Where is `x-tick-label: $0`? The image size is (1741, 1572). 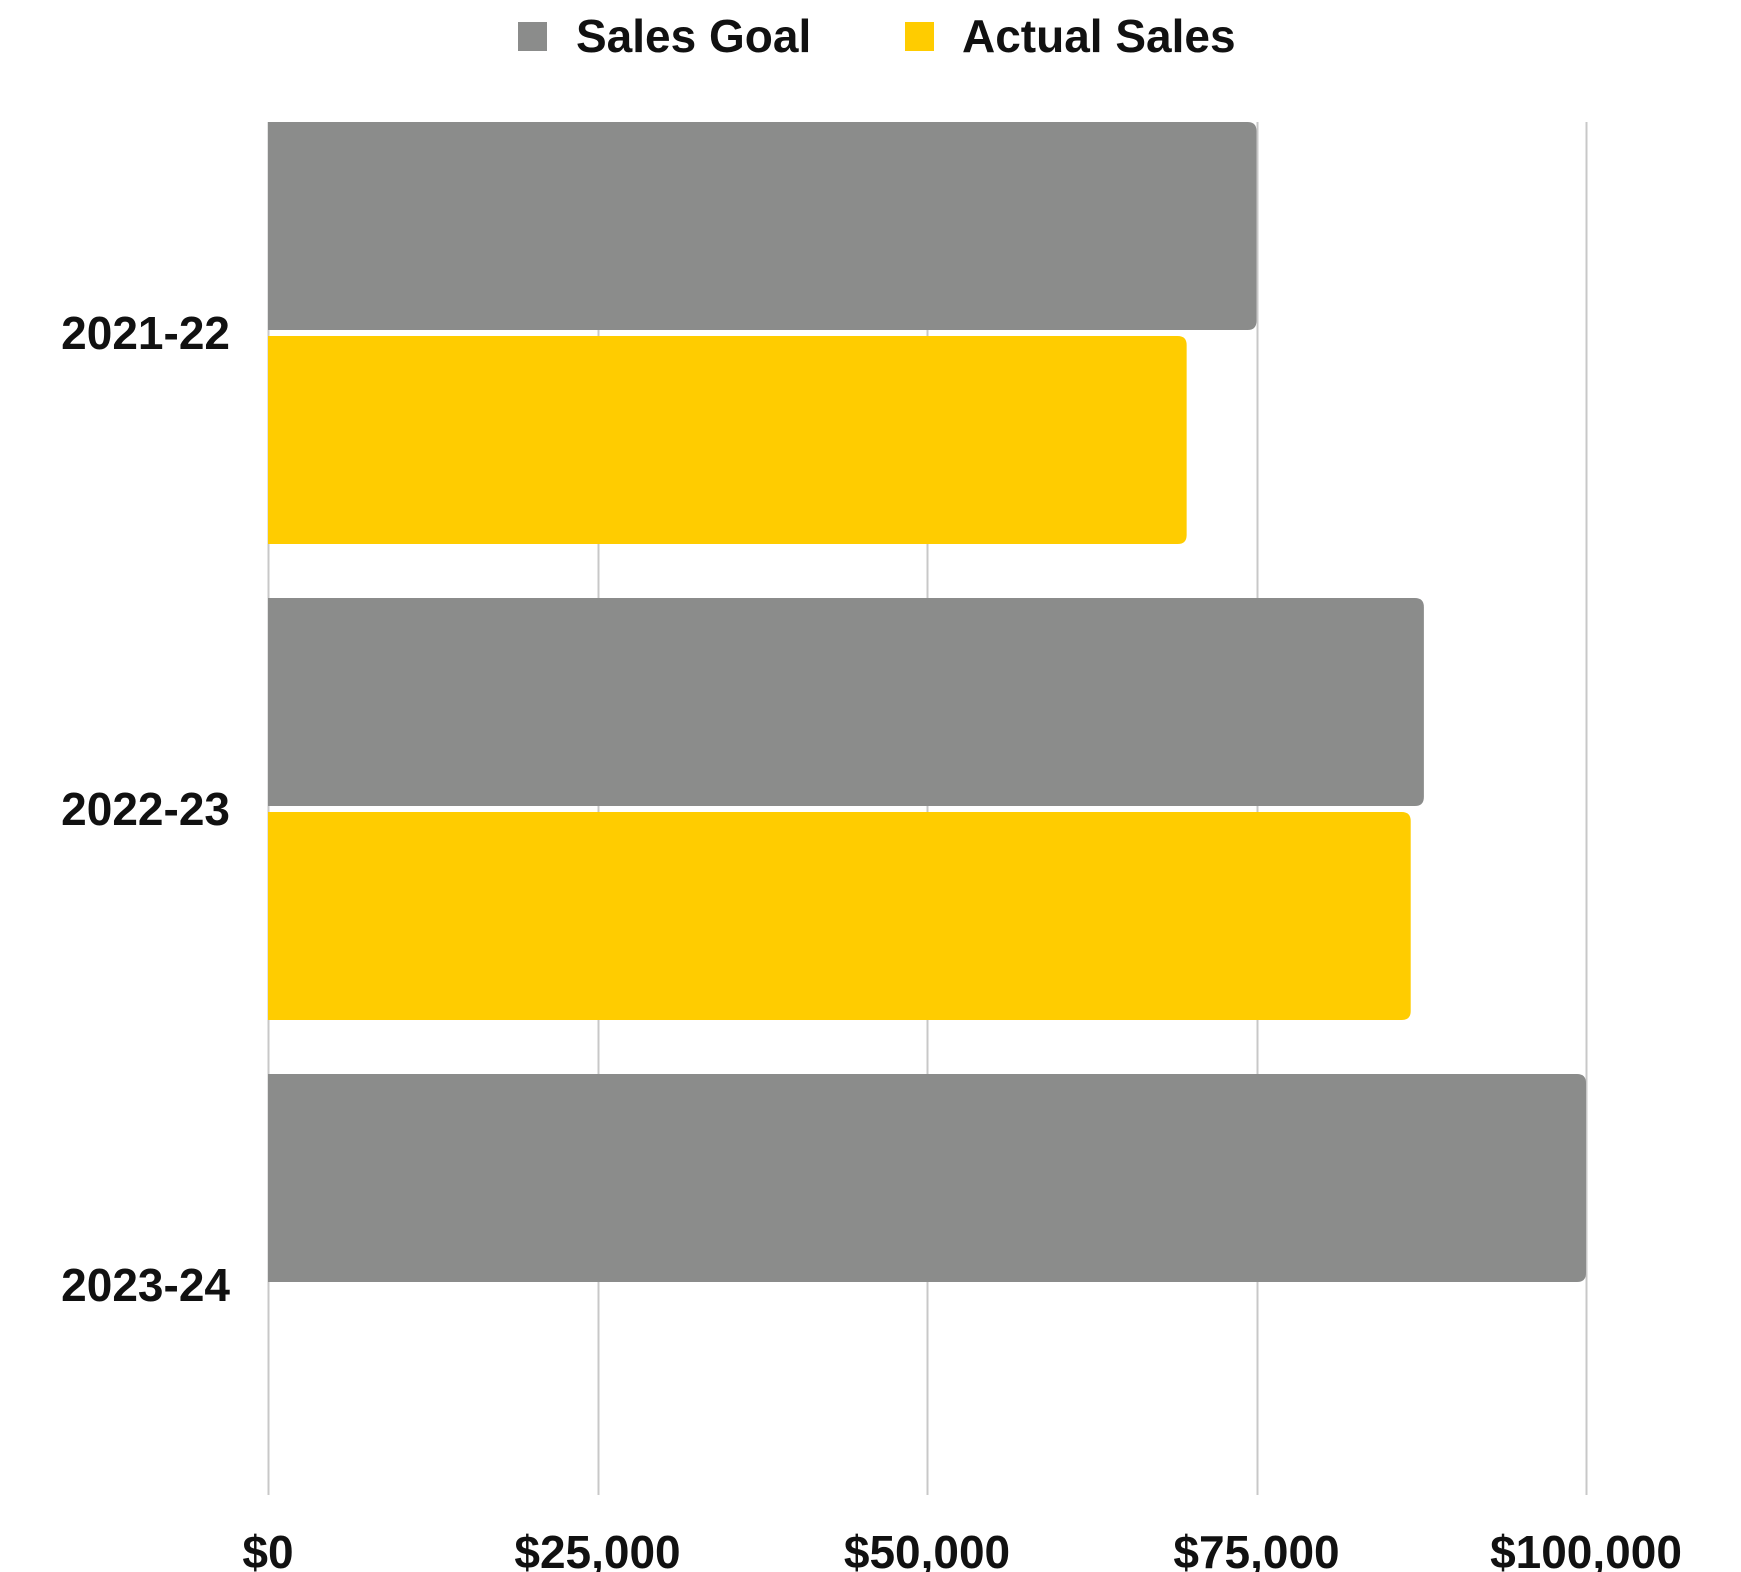
x-tick-label: $0 is located at coordinates (267, 1549).